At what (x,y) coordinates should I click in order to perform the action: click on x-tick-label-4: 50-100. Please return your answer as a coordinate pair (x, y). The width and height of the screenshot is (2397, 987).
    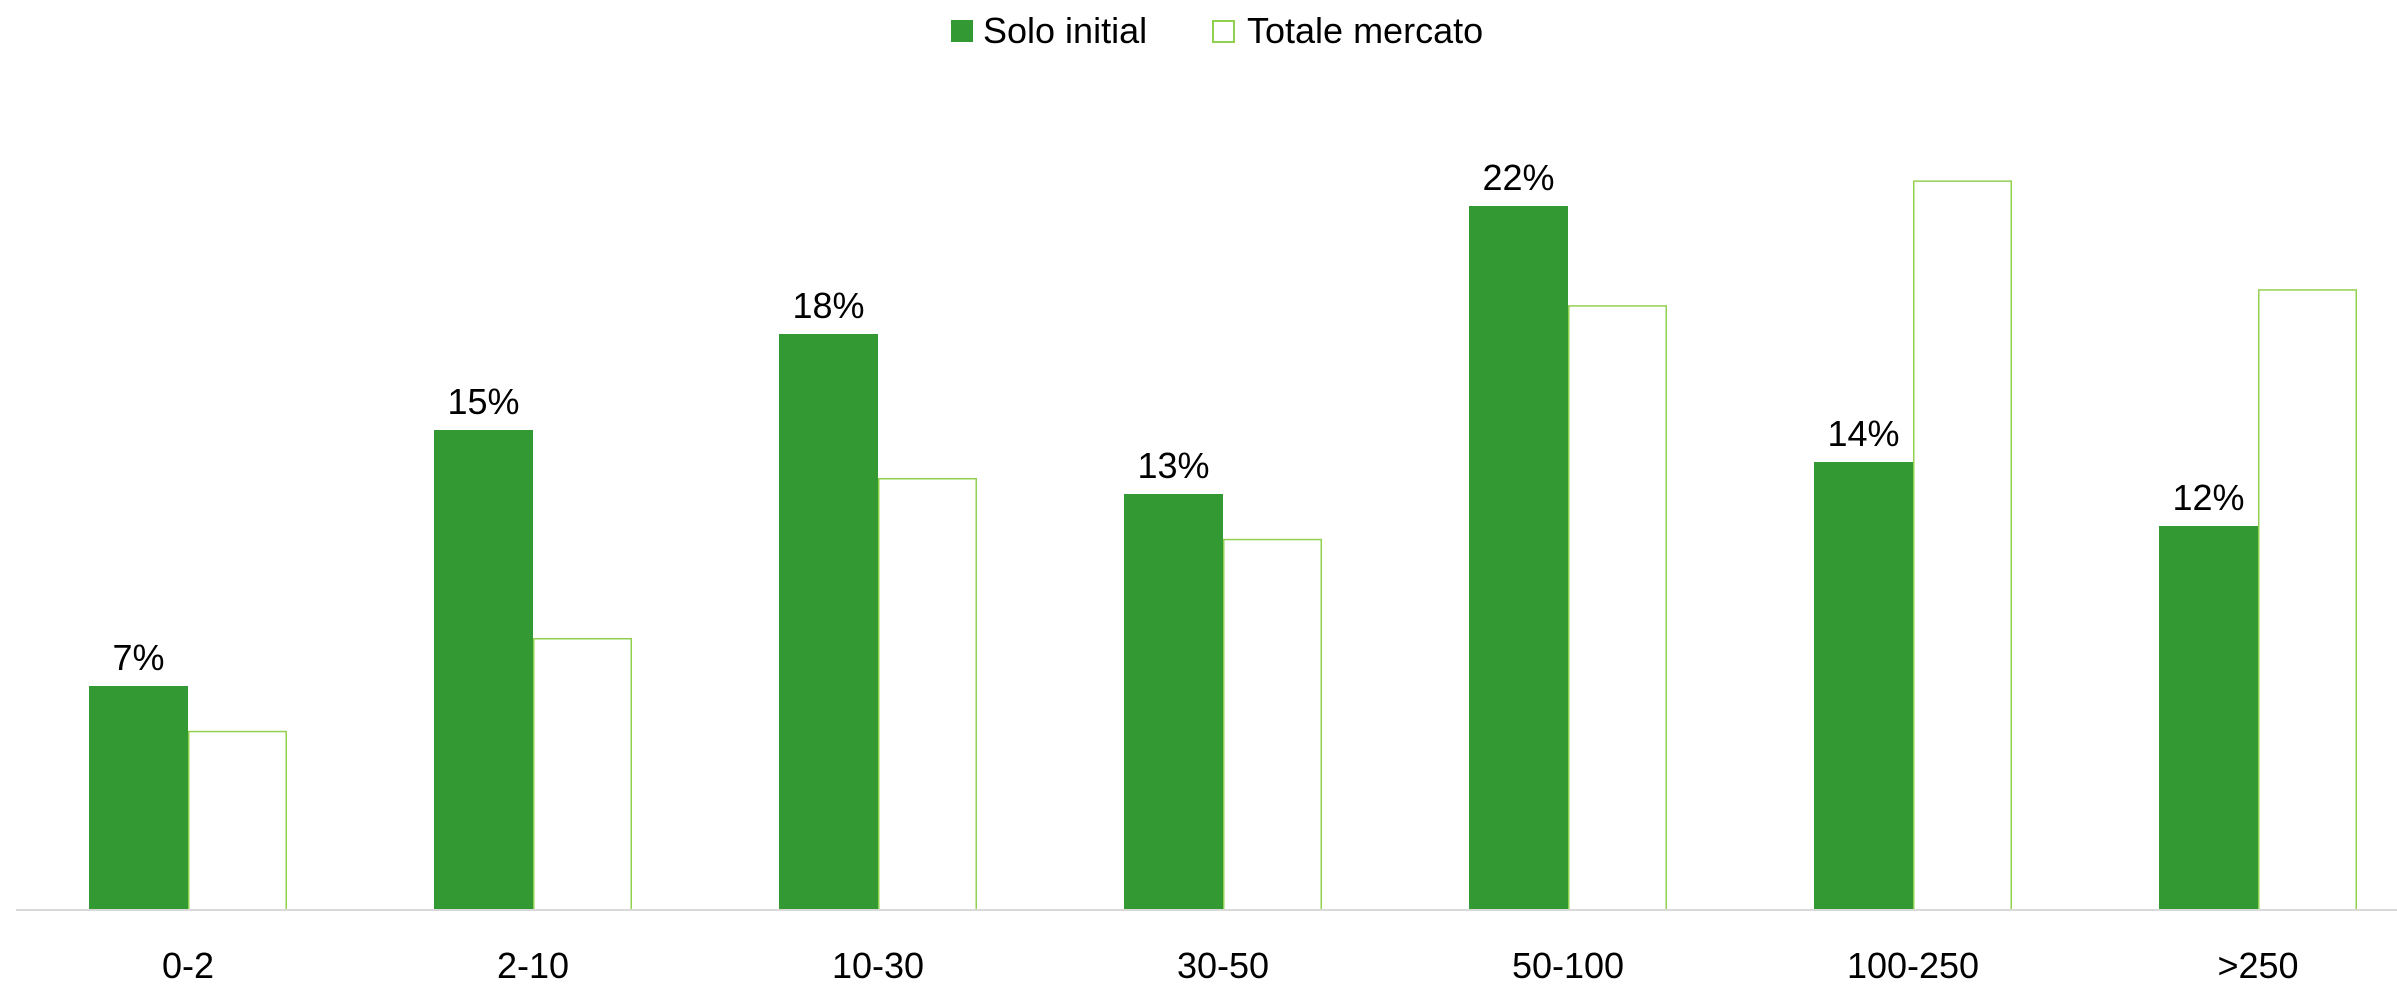
    Looking at the image, I should click on (1568, 965).